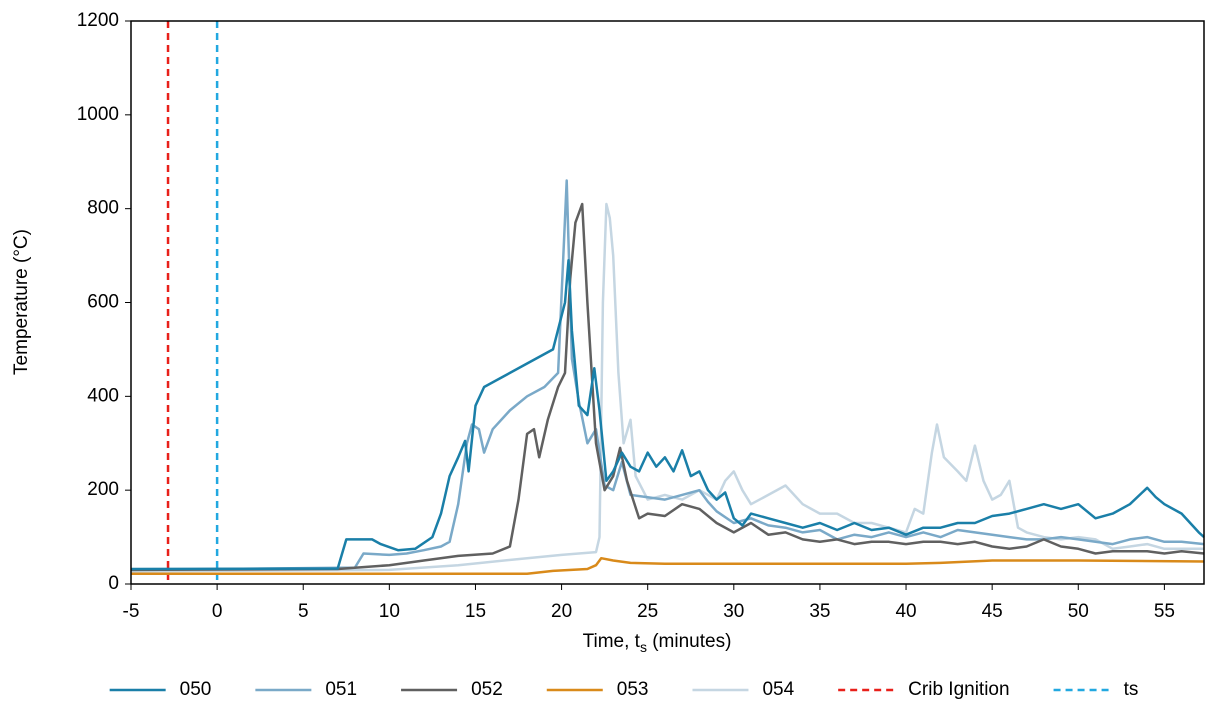  I want to click on y-tick-label: 1200, so click(98, 20).